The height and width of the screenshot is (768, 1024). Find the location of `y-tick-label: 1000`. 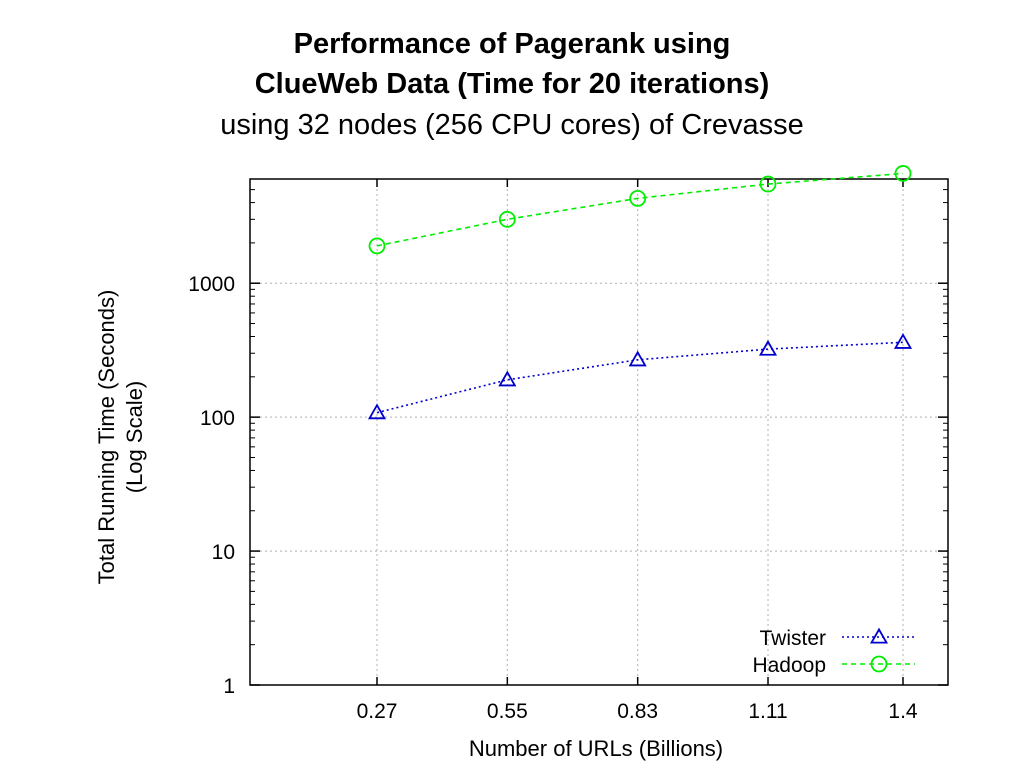

y-tick-label: 1000 is located at coordinates (211, 284).